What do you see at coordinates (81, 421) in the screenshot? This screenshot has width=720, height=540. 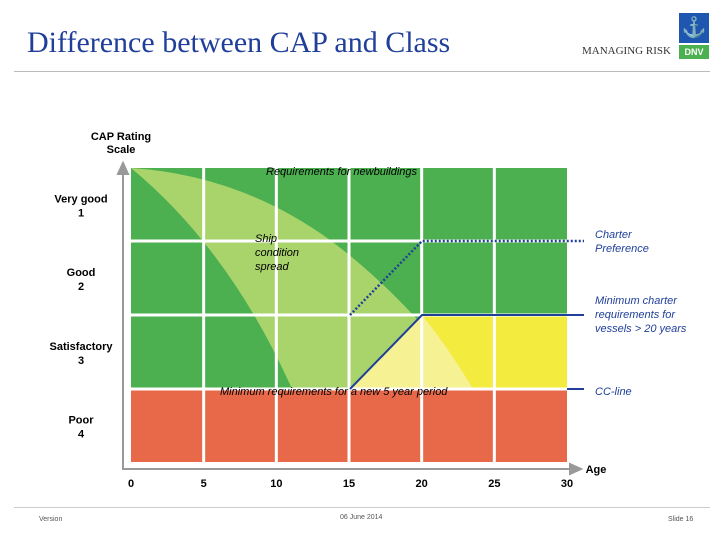 I see `y-category-label: Poor` at bounding box center [81, 421].